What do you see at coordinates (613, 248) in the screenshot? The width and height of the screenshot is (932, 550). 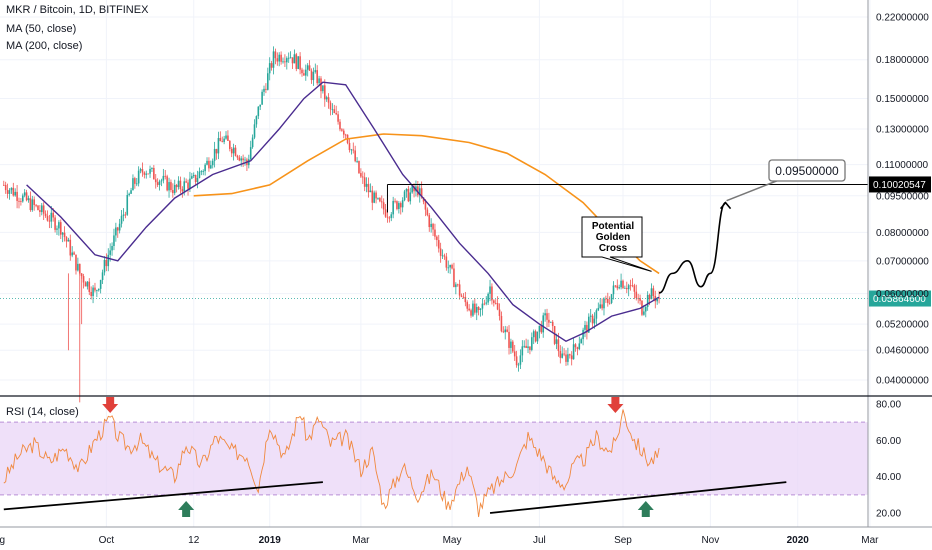 I see `golden-cross-label: Cross` at bounding box center [613, 248].